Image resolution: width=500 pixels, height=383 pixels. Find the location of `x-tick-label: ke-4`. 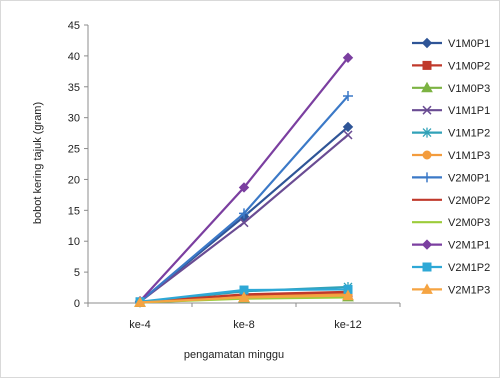

x-tick-label: ke-4 is located at coordinates (139, 325).